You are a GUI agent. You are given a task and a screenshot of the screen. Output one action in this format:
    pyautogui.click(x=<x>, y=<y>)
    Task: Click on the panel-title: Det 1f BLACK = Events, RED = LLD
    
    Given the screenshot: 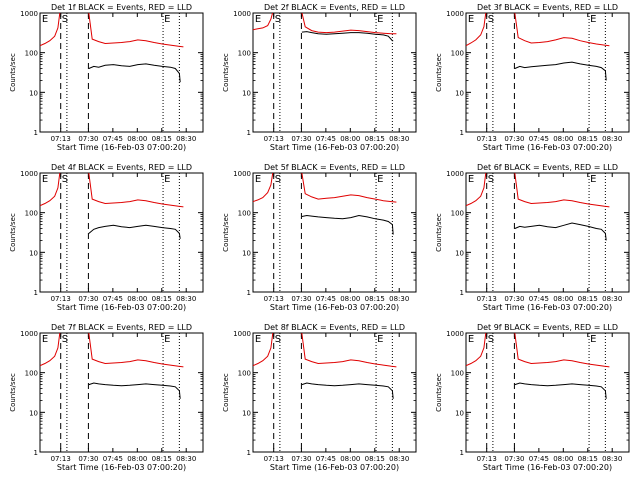 What is the action you would take?
    pyautogui.click(x=121, y=7)
    